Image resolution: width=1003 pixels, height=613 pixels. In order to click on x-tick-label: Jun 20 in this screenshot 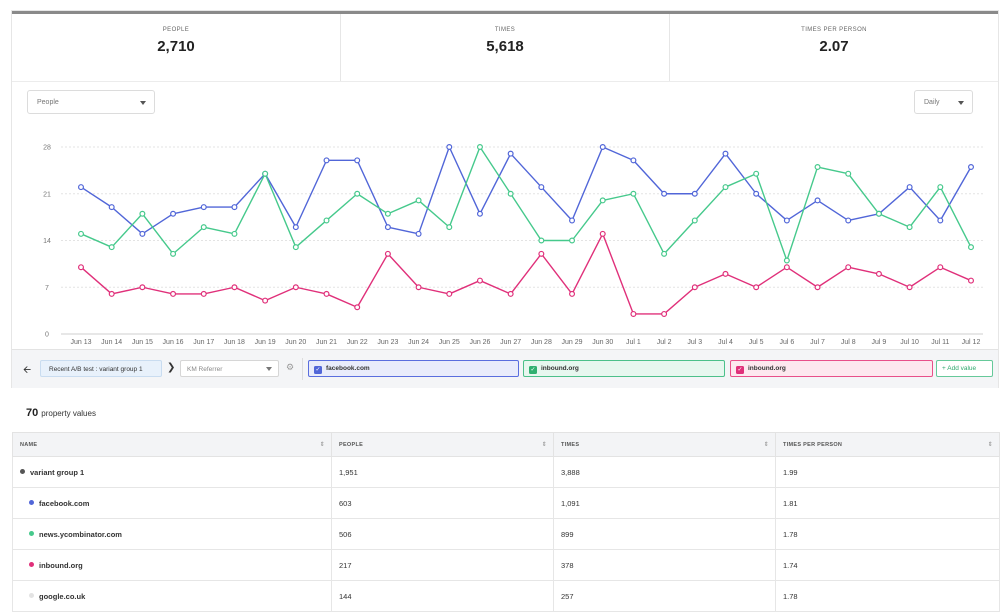, I will do `click(295, 342)`.